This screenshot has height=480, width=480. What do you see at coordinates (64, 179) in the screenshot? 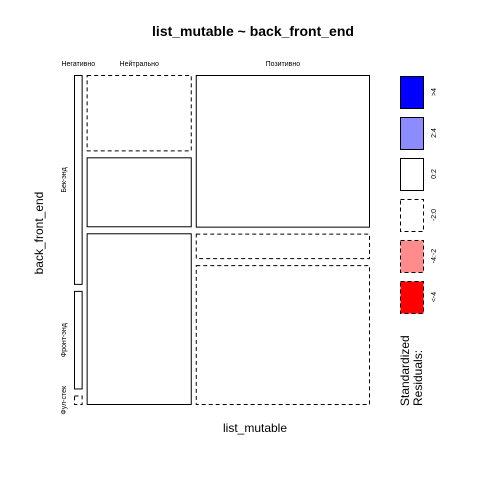
I see `row-label-backend: Бек-энд` at bounding box center [64, 179].